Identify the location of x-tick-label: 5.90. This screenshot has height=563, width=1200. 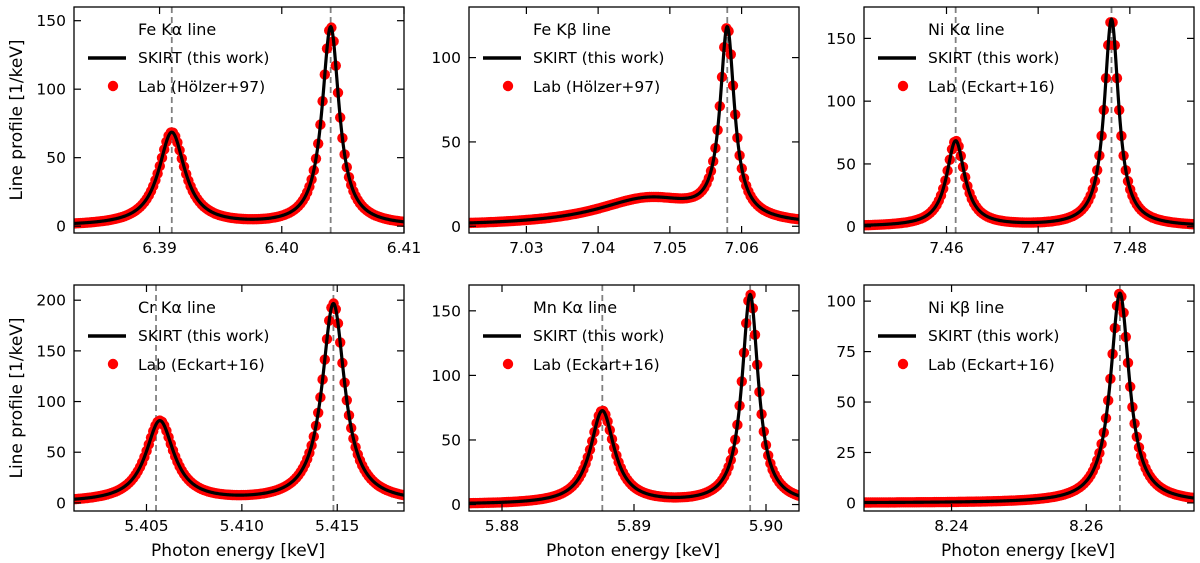
(766, 526).